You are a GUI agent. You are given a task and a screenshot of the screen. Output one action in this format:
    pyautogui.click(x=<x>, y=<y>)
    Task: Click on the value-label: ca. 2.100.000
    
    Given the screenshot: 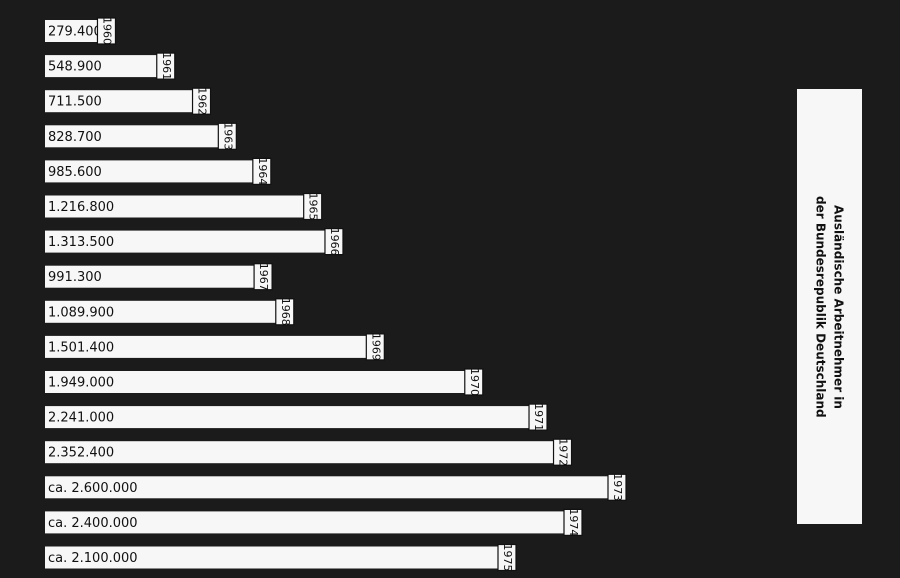 What is the action you would take?
    pyautogui.click(x=93, y=558)
    